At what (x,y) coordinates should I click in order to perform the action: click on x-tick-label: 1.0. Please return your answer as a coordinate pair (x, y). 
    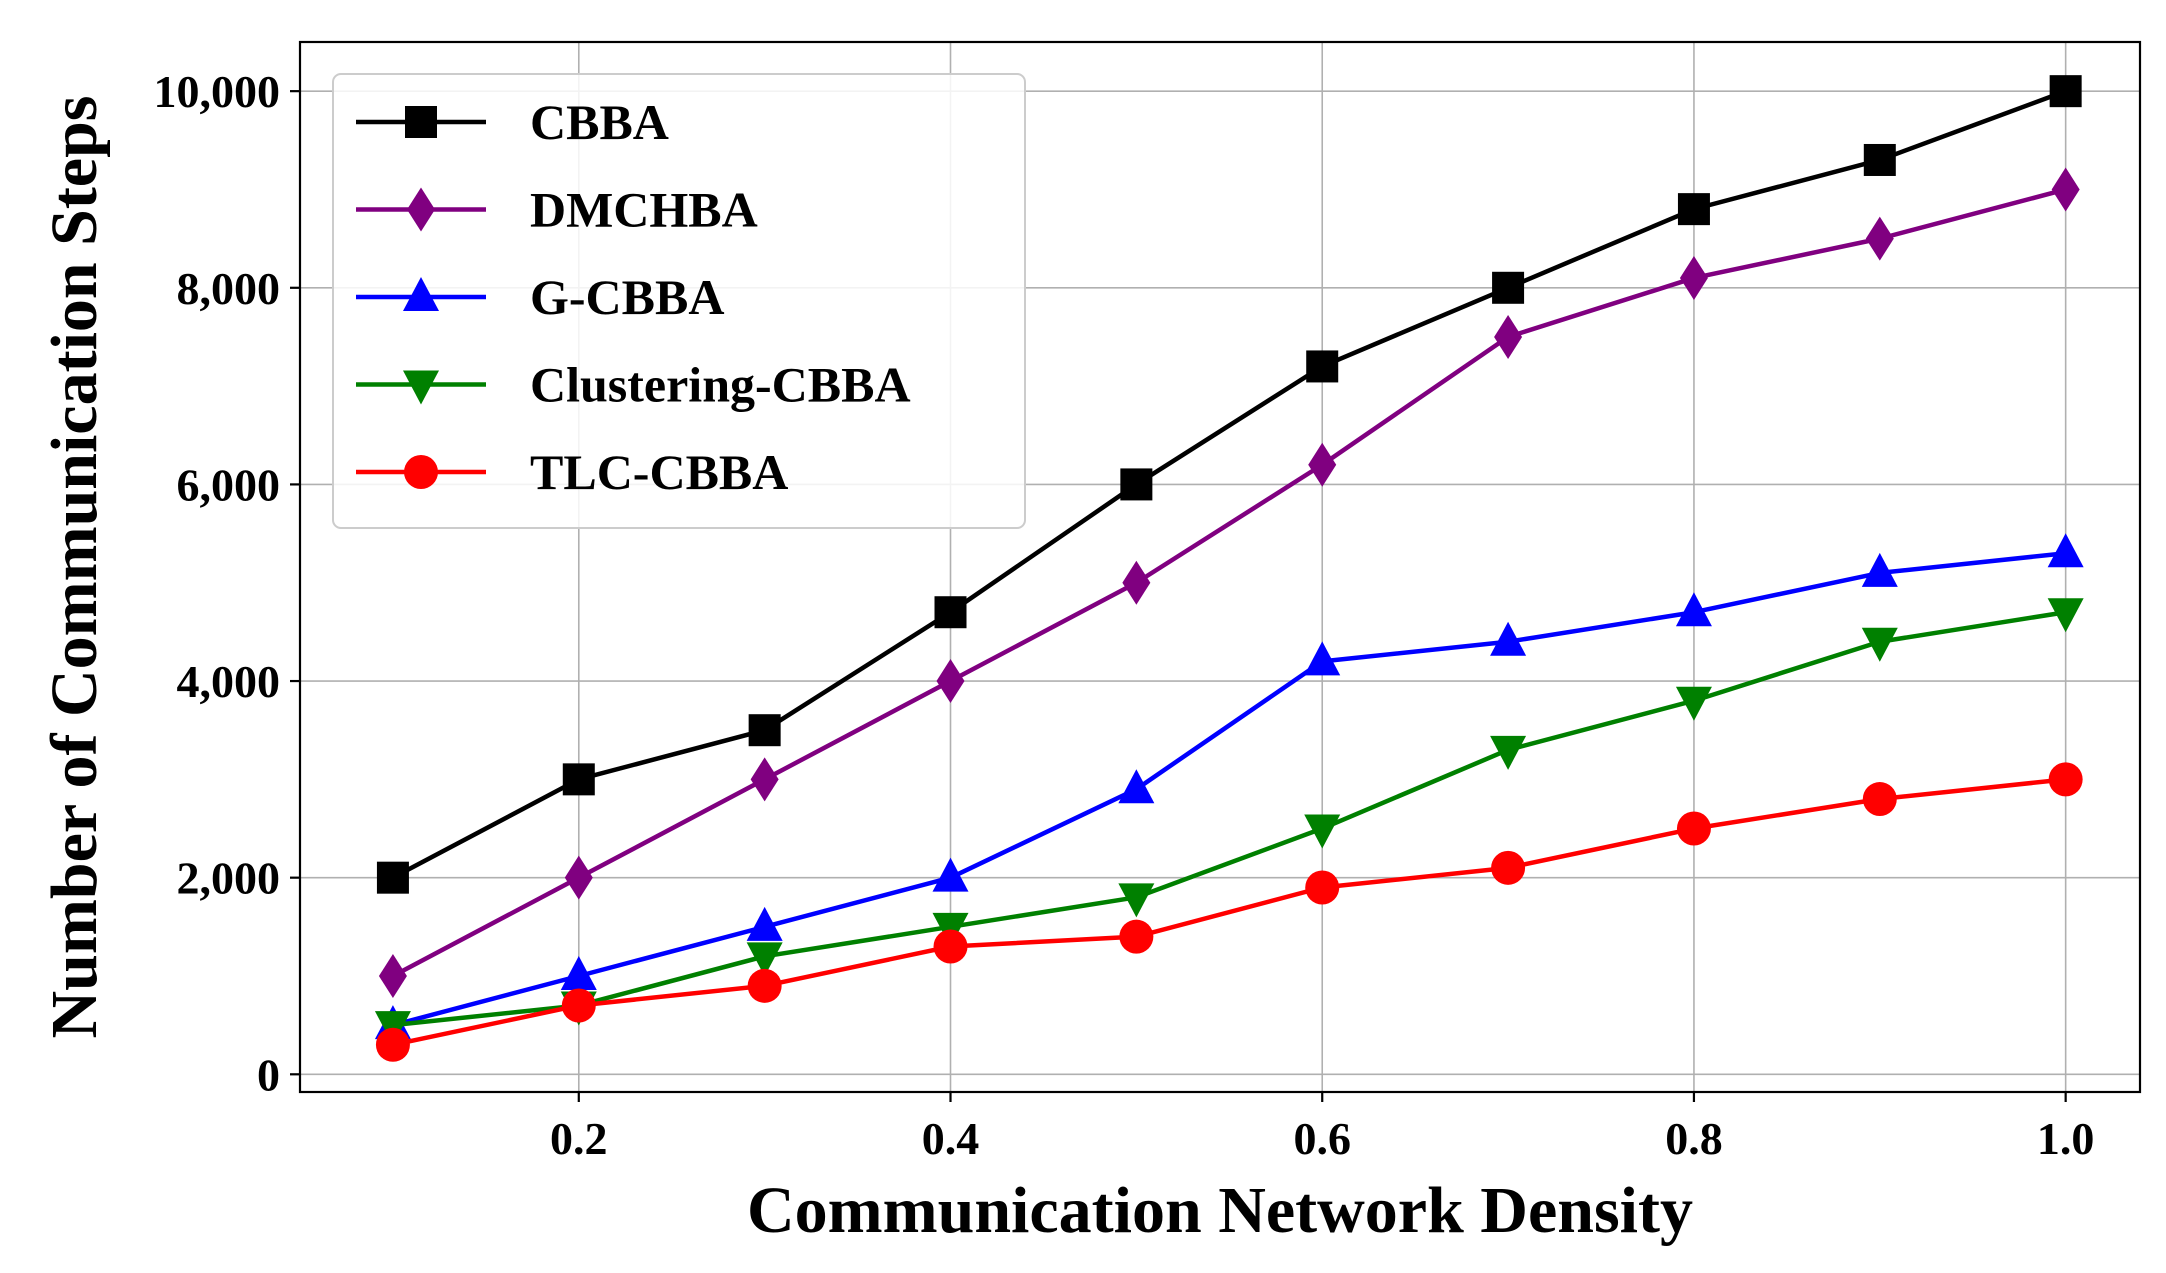
    Looking at the image, I should click on (2066, 1138).